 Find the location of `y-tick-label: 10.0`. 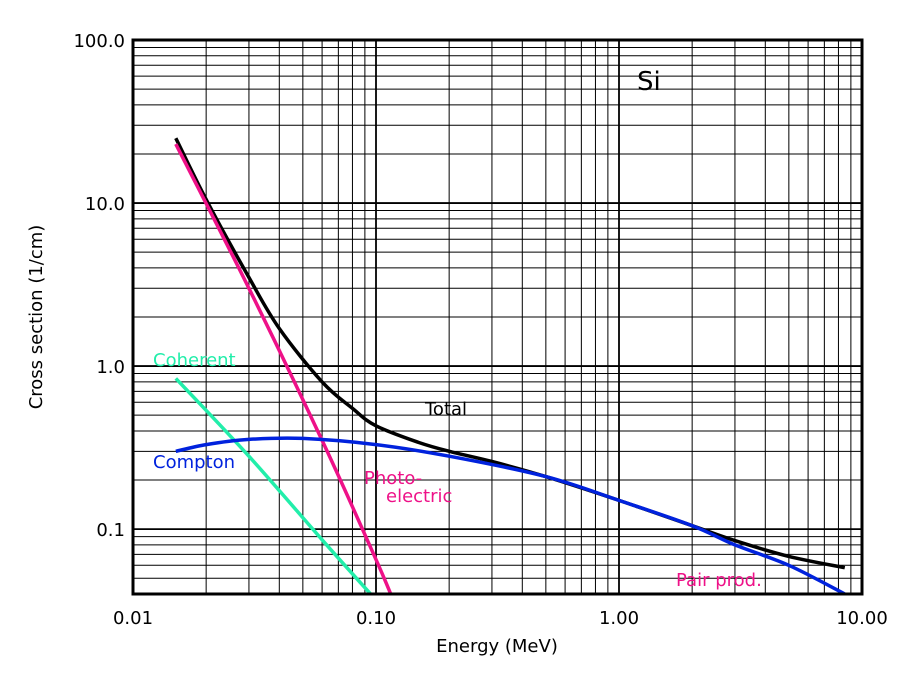

y-tick-label: 10.0 is located at coordinates (105, 204).